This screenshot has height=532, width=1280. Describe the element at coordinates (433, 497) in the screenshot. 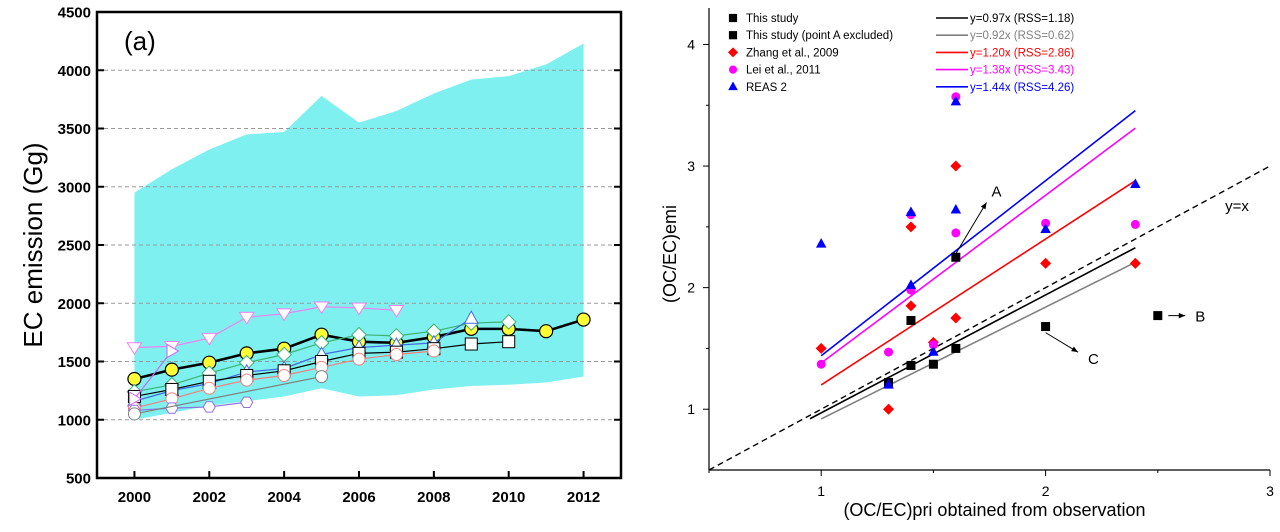

I see `x-tick-label: 2008` at that location.